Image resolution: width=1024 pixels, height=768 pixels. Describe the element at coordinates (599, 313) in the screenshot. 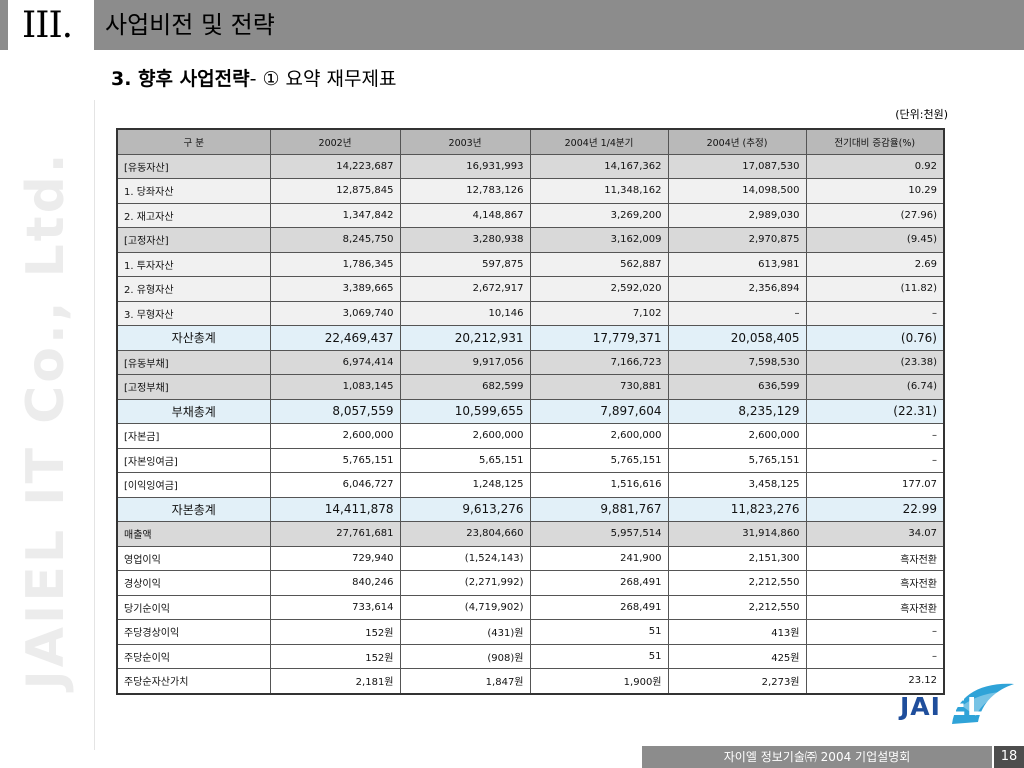

I see `value-cell: 7,102` at that location.